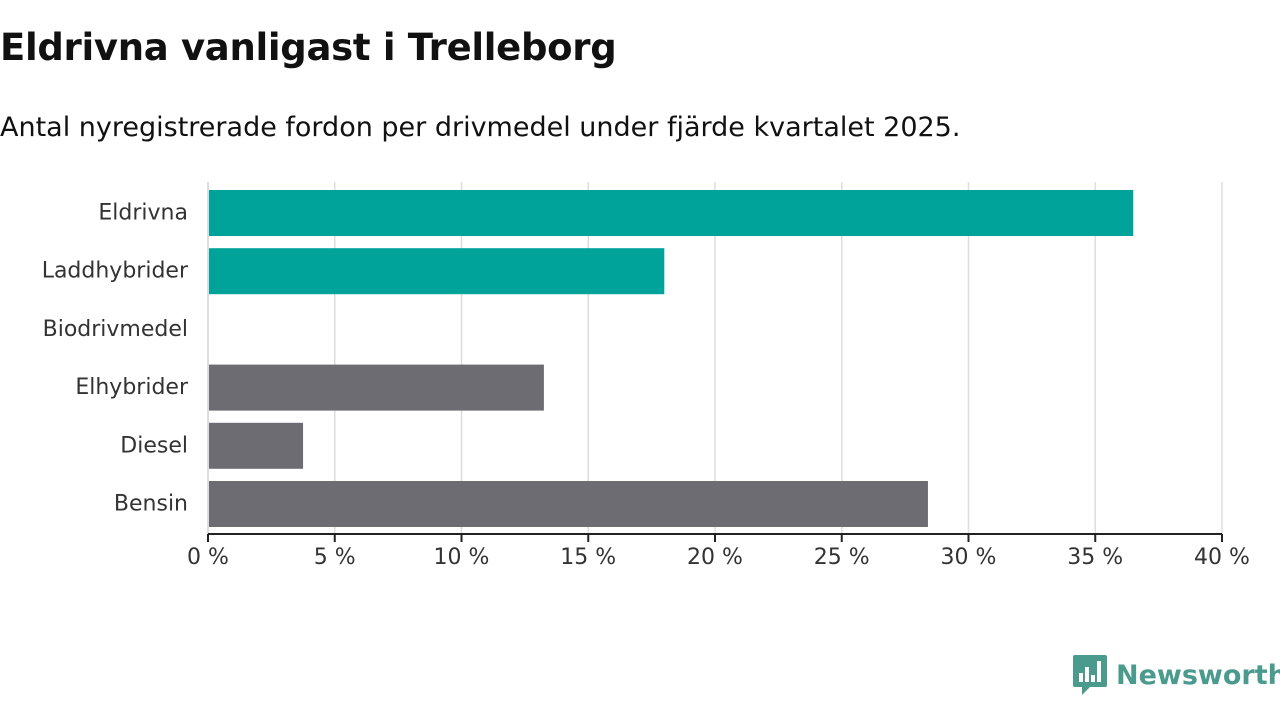 Image resolution: width=1280 pixels, height=720 pixels. I want to click on tick-label: 30 %, so click(969, 557).